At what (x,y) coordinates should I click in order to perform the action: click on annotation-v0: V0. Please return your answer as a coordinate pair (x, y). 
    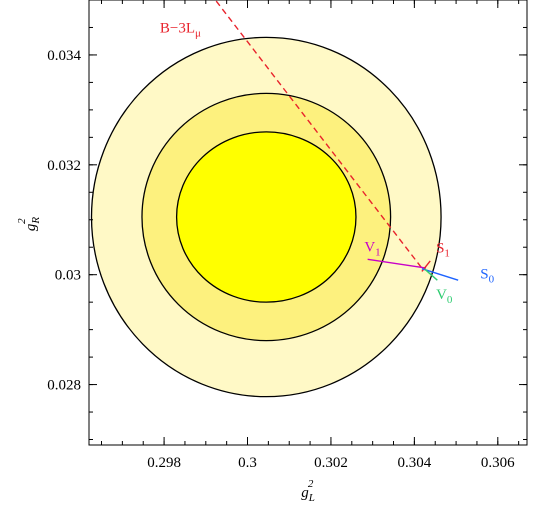
    Looking at the image, I should click on (444, 296).